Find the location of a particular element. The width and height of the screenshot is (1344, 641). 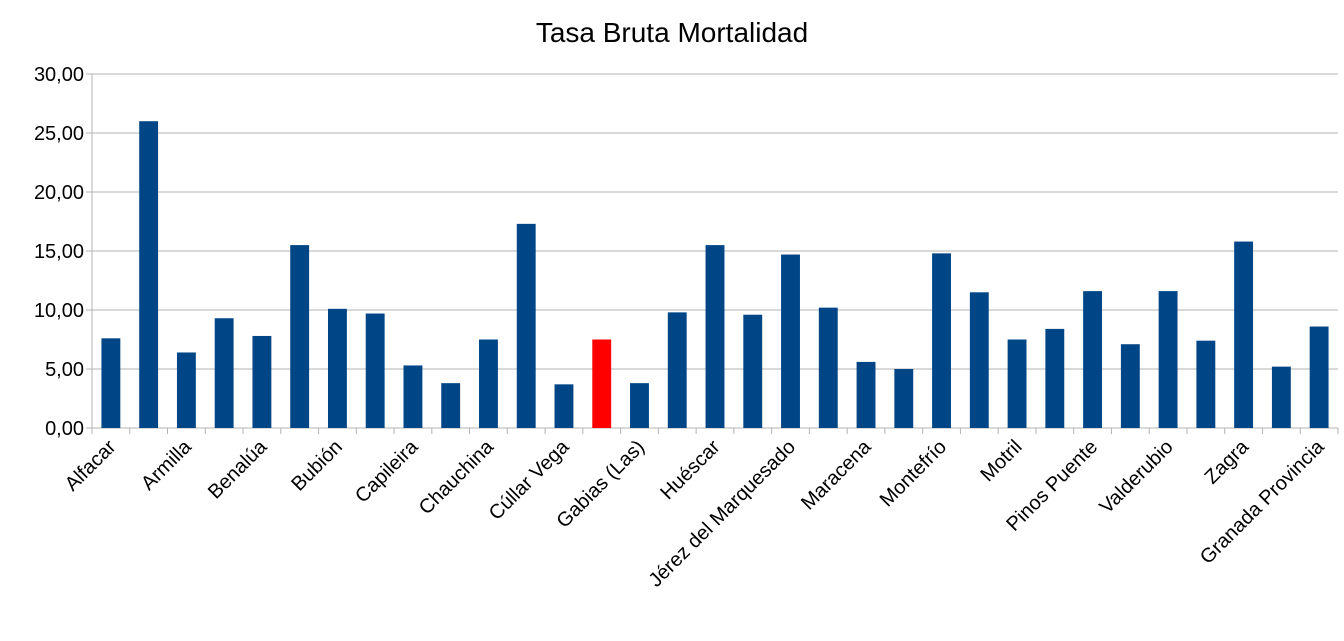

y-tick-label: 10,00 is located at coordinates (59, 311).